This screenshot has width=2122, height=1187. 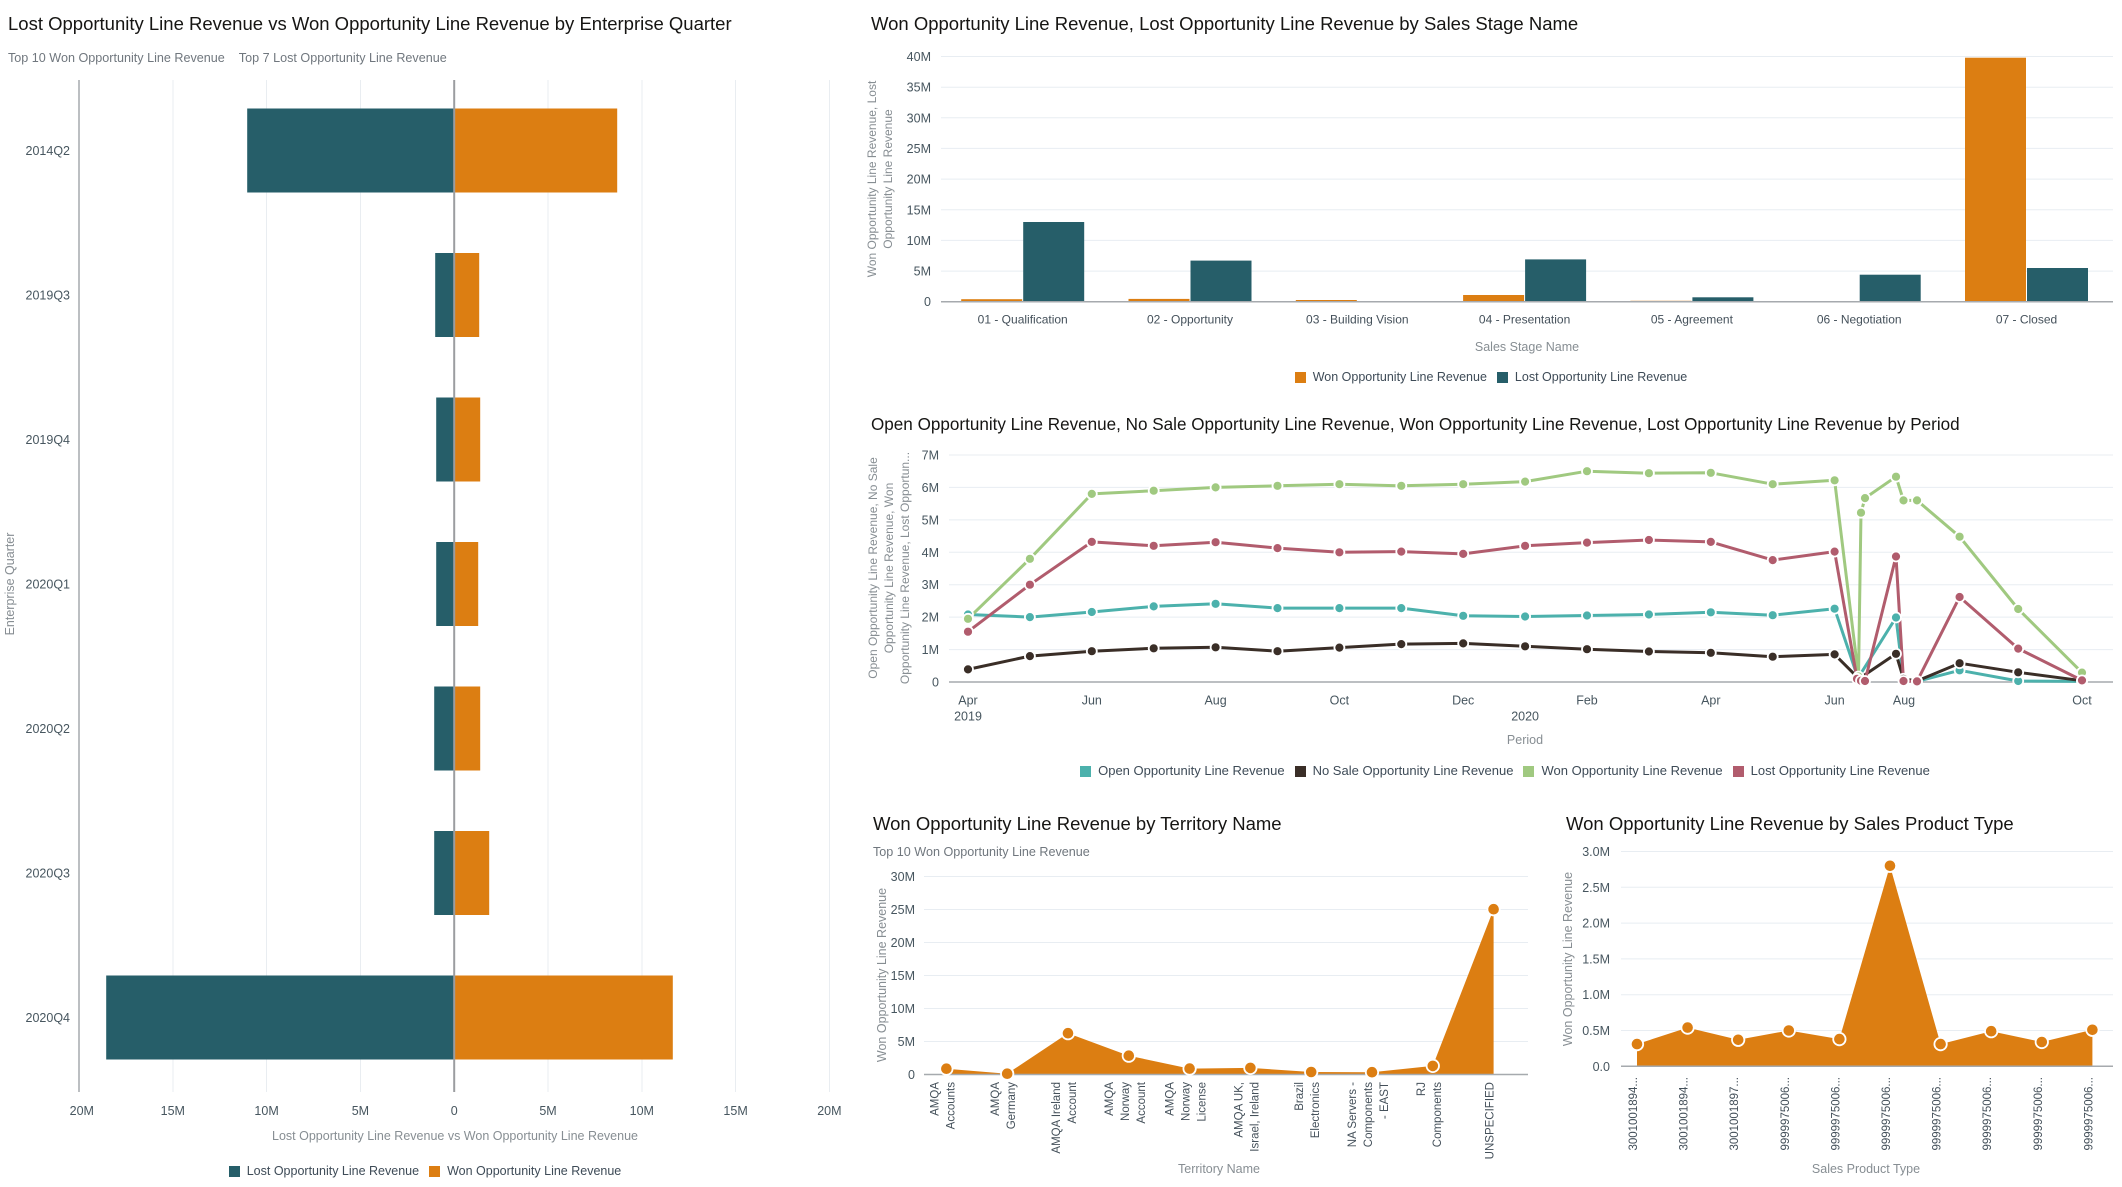 What do you see at coordinates (1859, 320) in the screenshot?
I see `svg-text: 06 - Negotiation` at bounding box center [1859, 320].